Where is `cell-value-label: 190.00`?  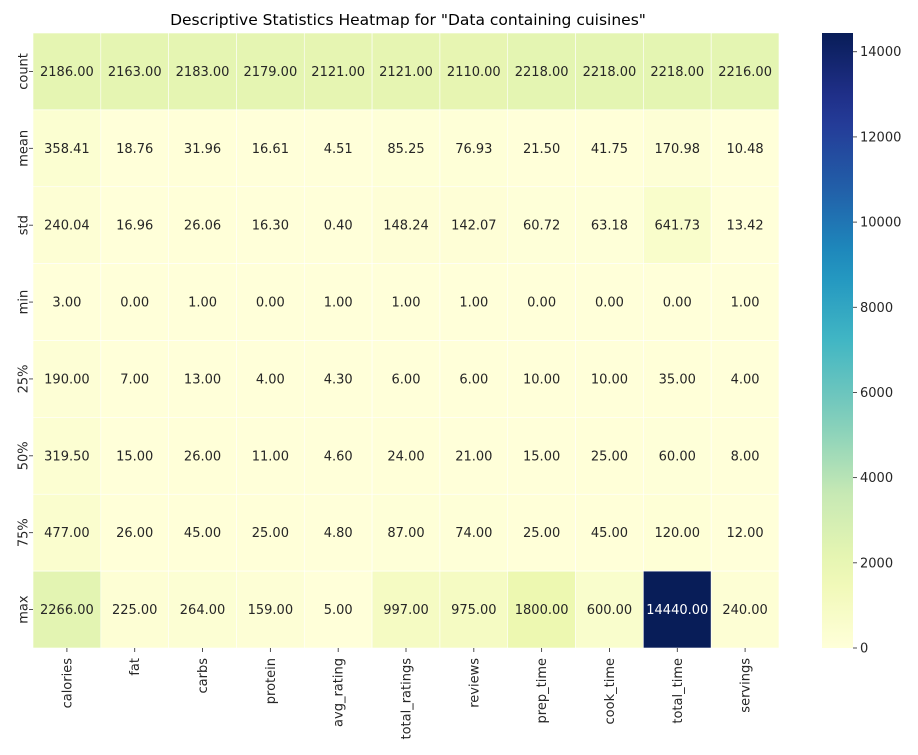 cell-value-label: 190.00 is located at coordinates (67, 379).